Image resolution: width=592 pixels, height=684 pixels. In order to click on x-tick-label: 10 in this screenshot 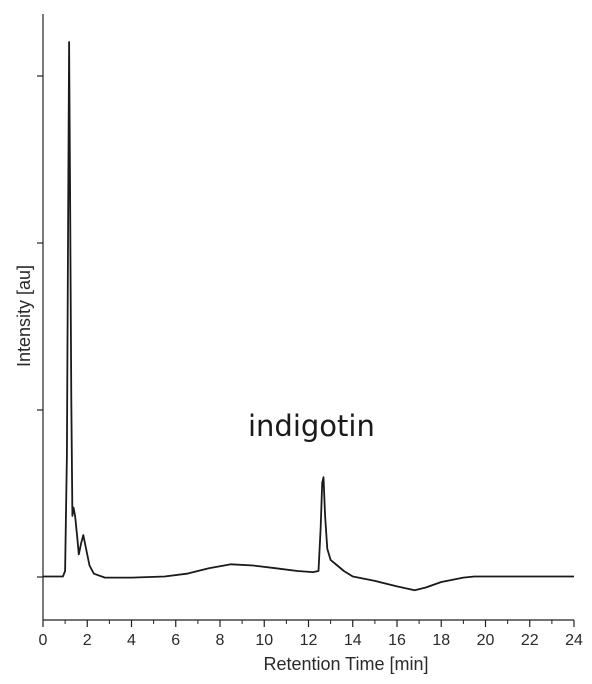, I will do `click(264, 640)`.